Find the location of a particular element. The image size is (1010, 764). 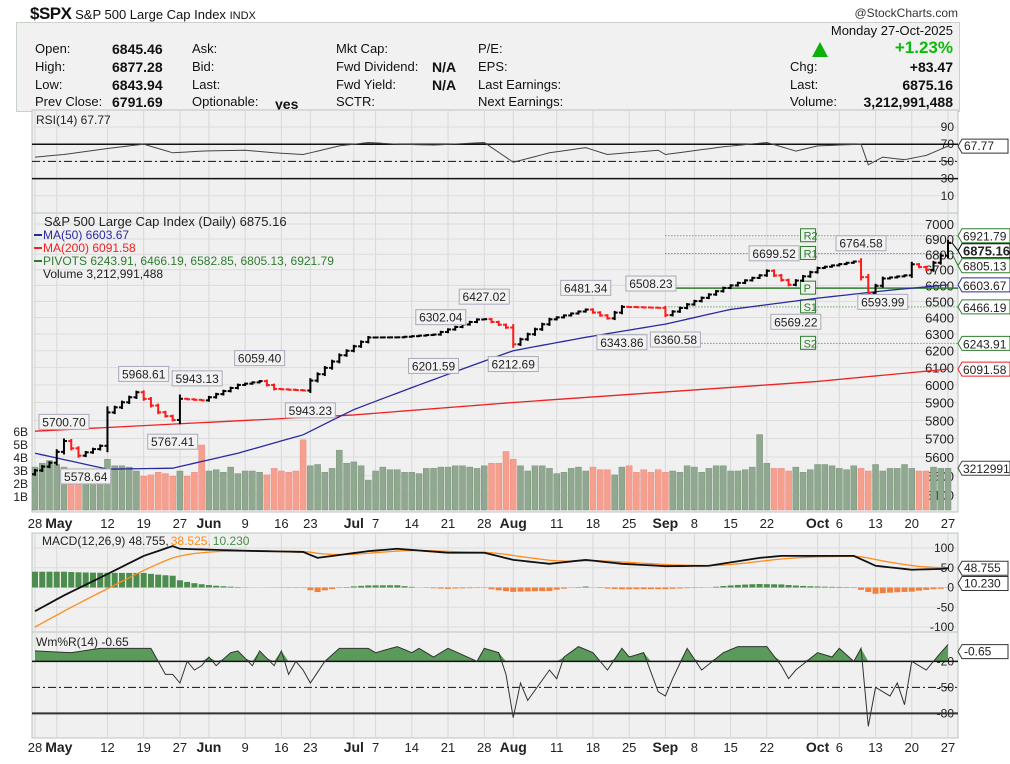

price-axis-label: 5900 is located at coordinates (939, 402).